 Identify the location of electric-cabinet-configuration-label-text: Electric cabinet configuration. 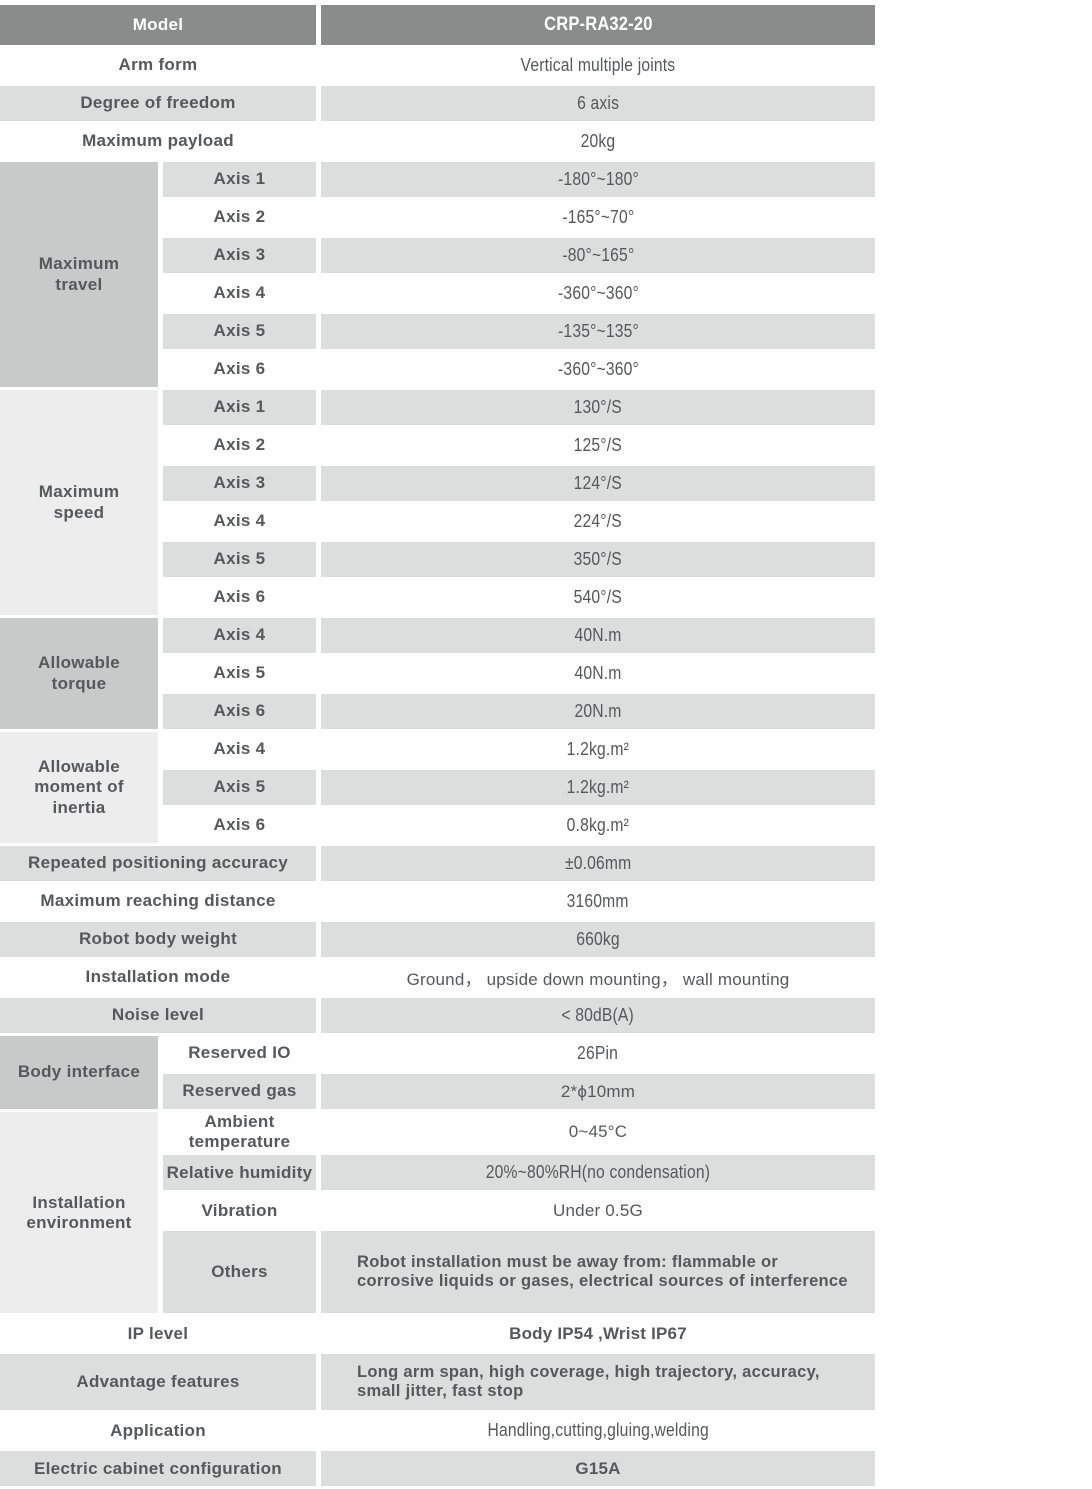
(158, 1468).